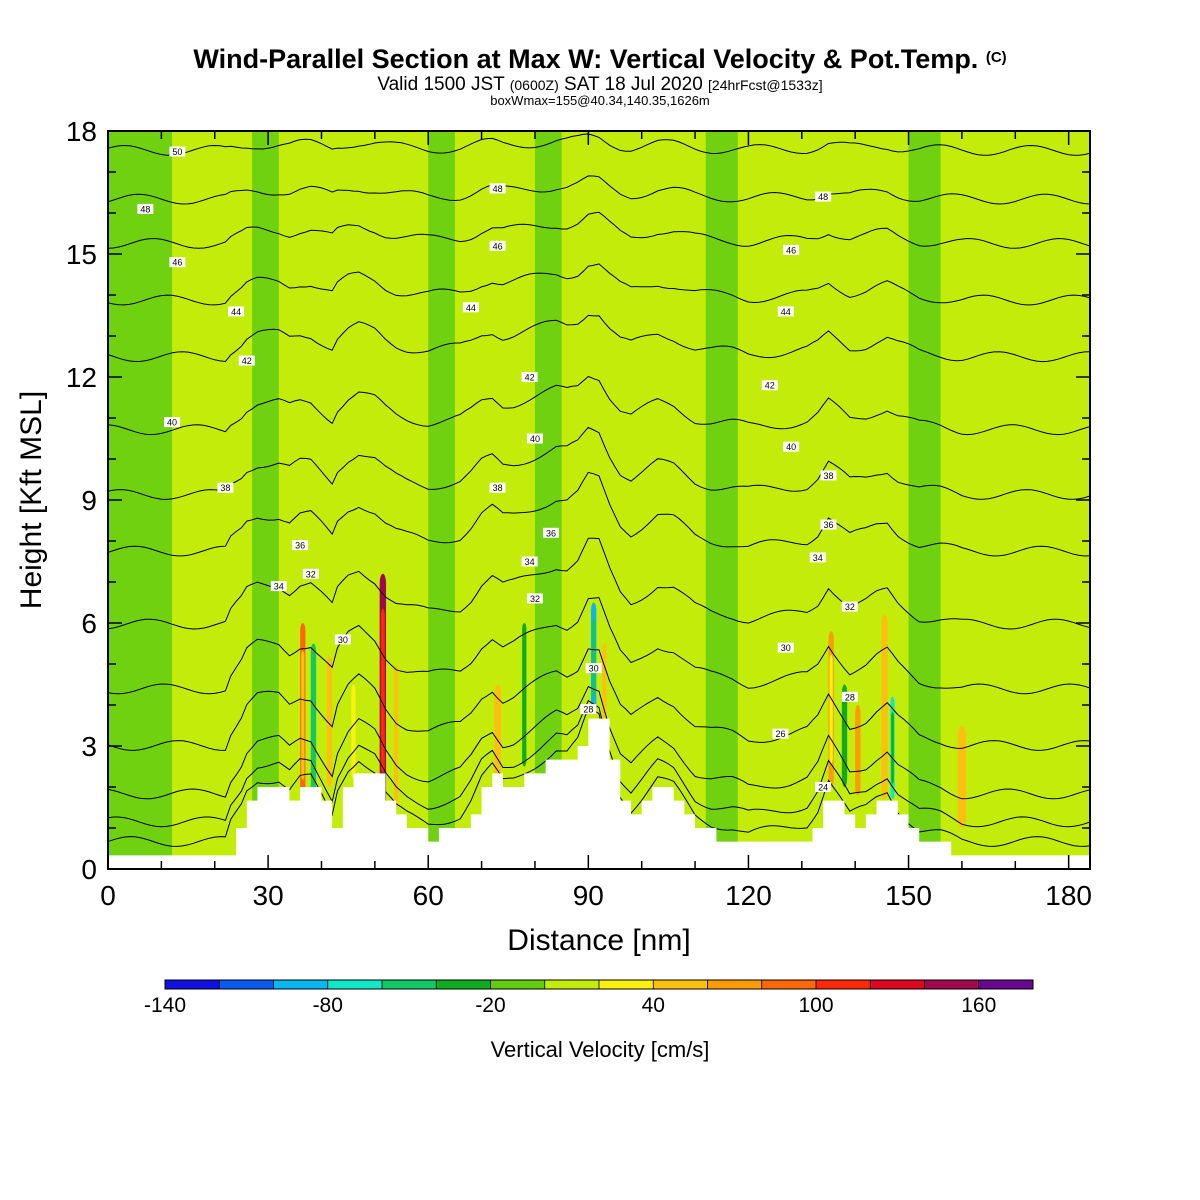 The width and height of the screenshot is (1200, 1200). What do you see at coordinates (765, 85) in the screenshot?
I see `forecast-info: [24hrFcst@1533z]` at bounding box center [765, 85].